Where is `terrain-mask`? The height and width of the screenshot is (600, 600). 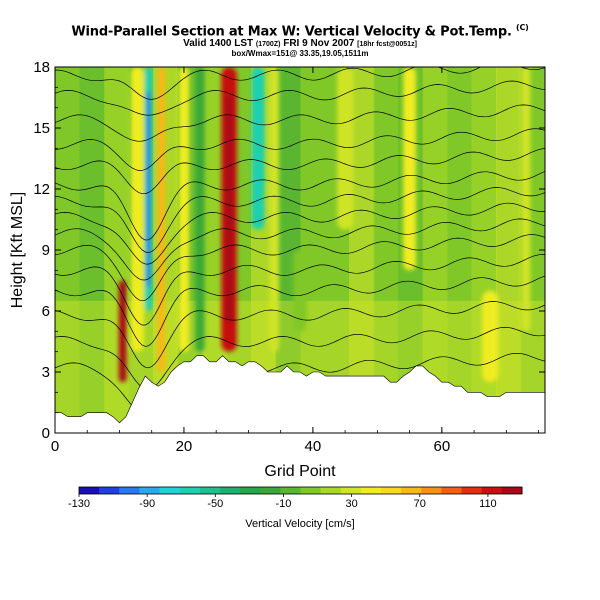
terrain-mask is located at coordinates (300, 394).